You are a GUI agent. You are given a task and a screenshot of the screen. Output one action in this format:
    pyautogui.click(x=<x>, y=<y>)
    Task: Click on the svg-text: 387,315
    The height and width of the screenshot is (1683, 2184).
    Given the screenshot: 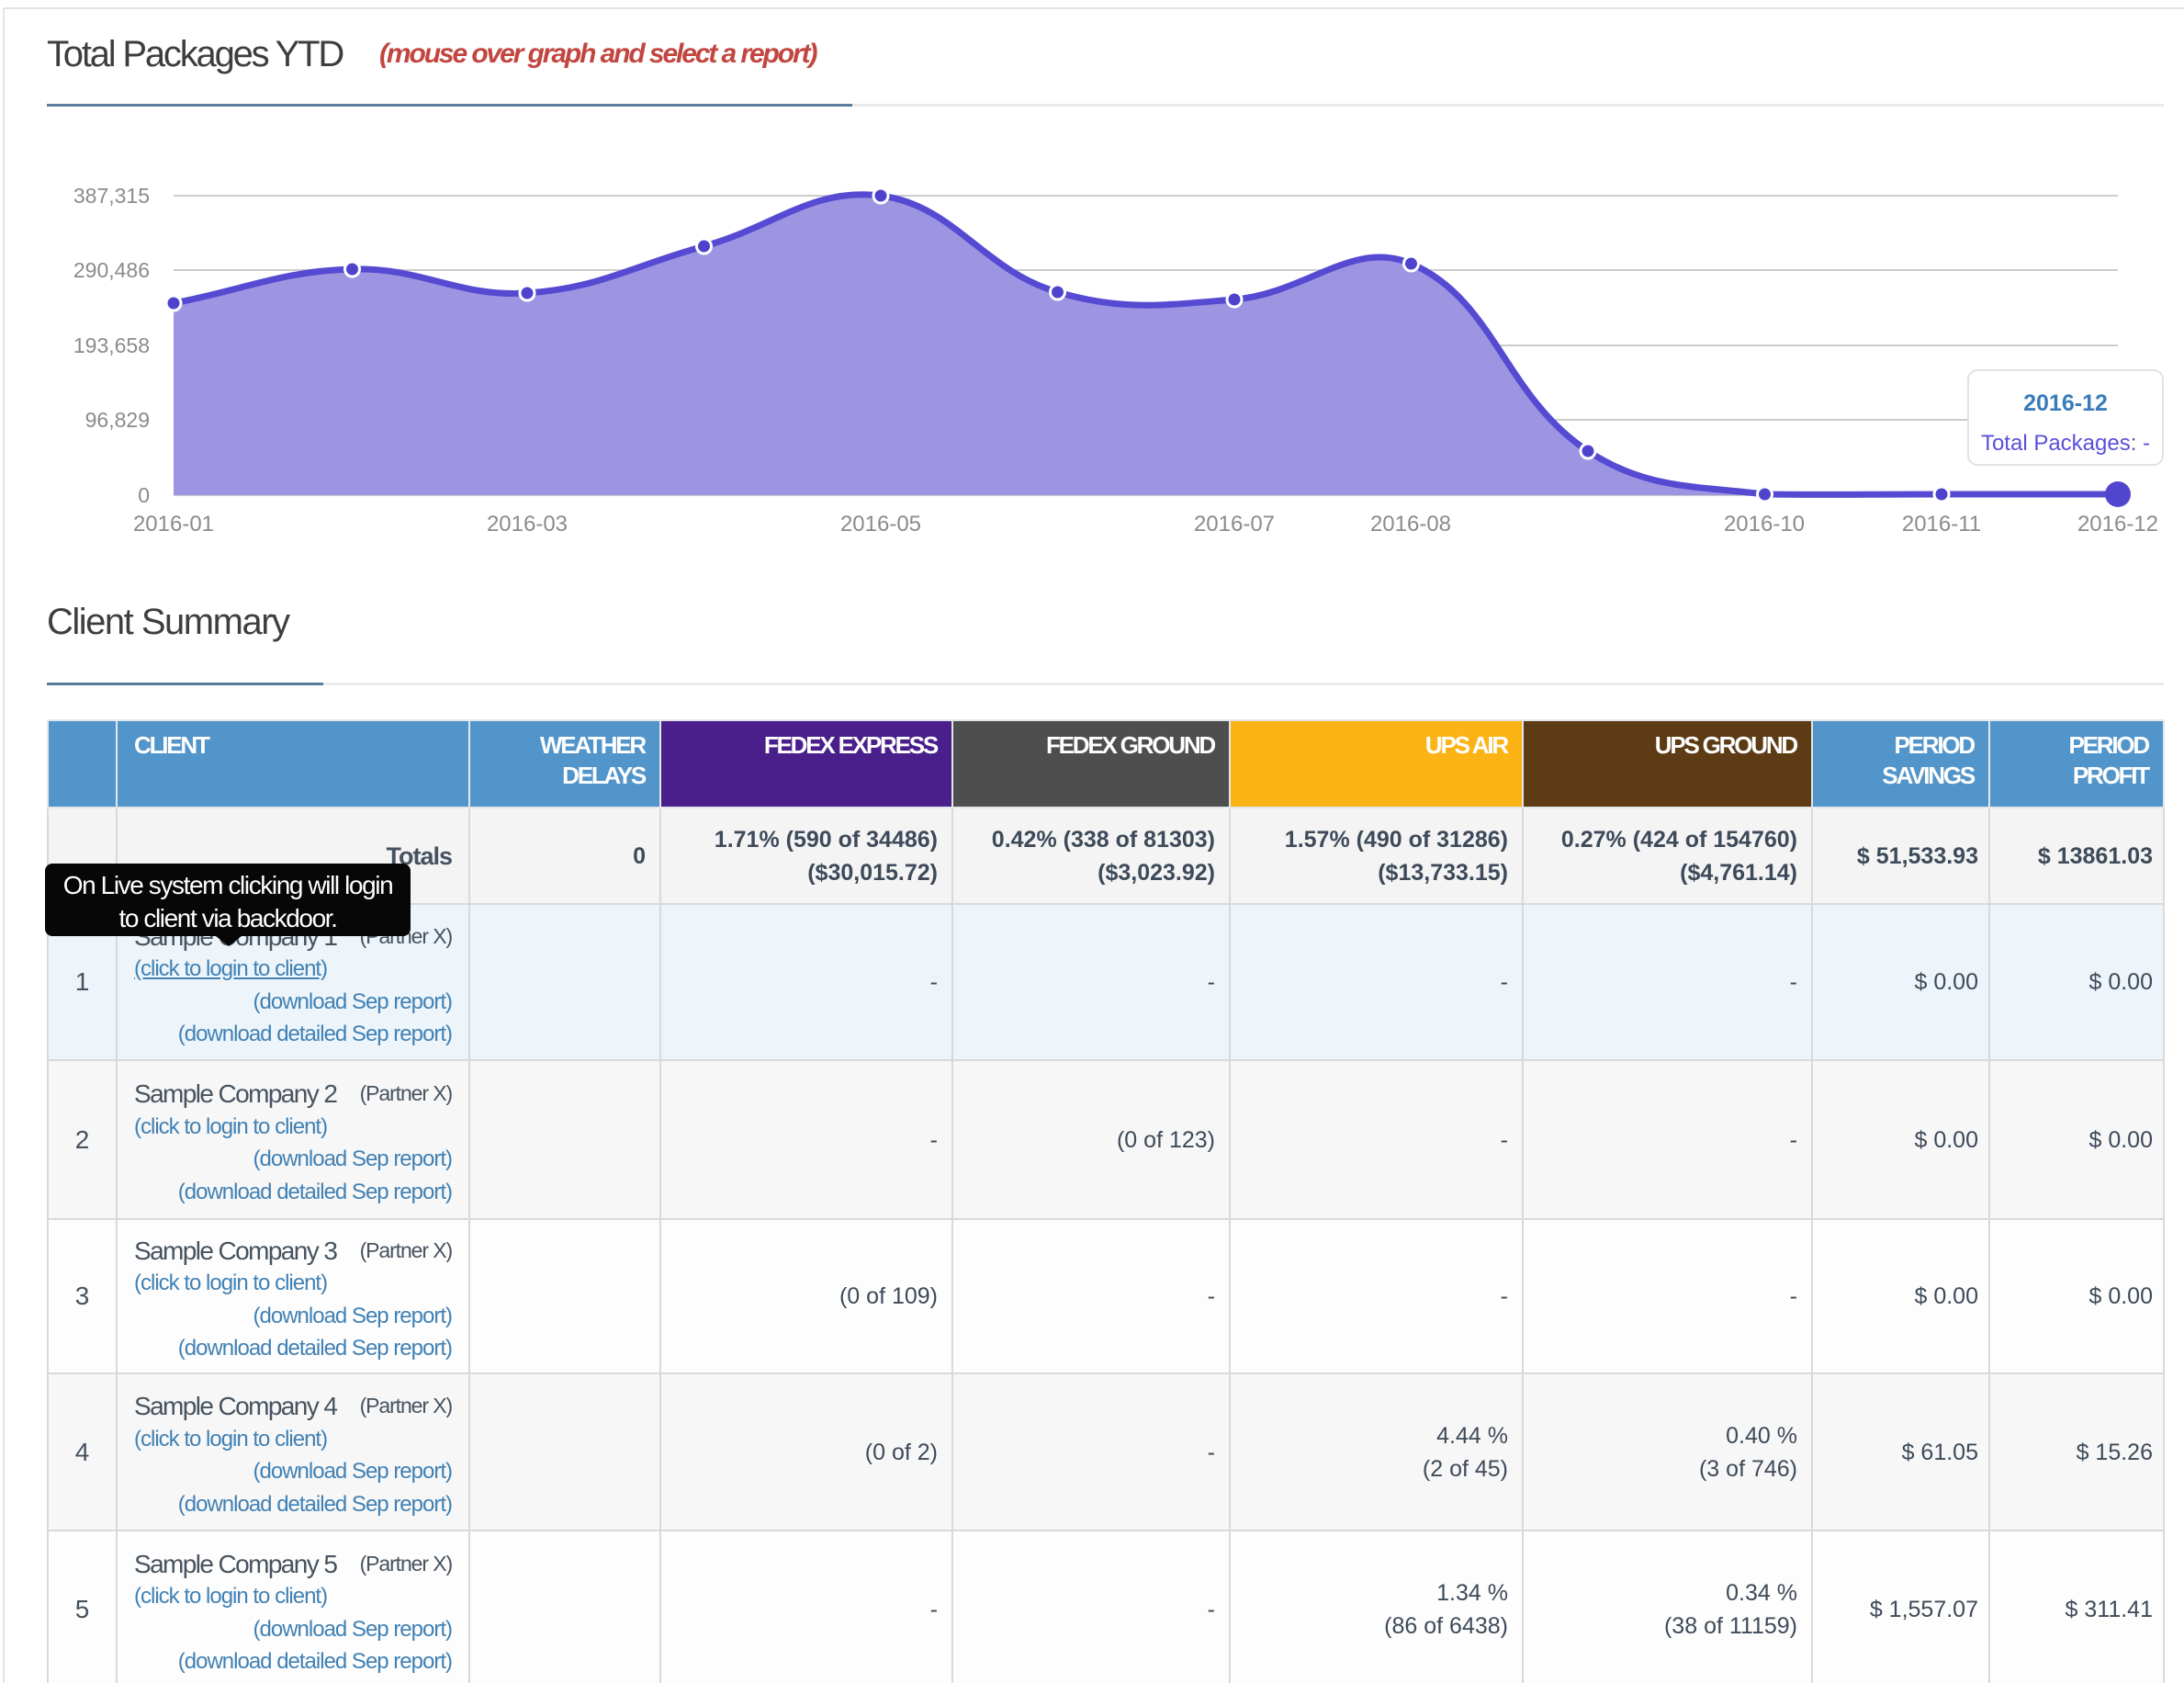 What is the action you would take?
    pyautogui.click(x=111, y=196)
    